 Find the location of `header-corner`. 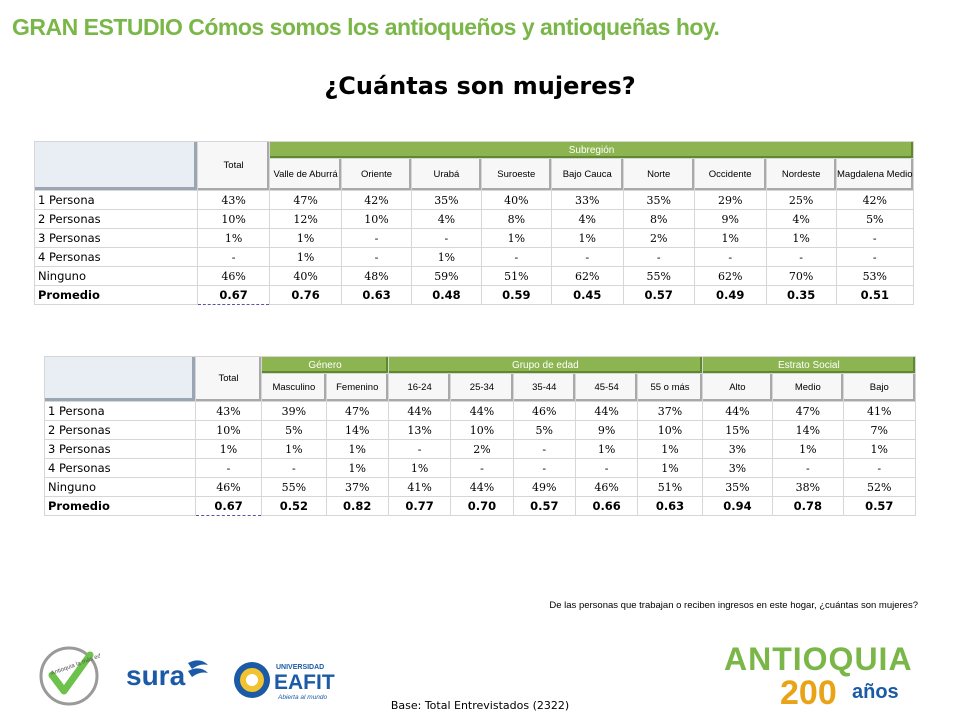

header-corner is located at coordinates (120, 379).